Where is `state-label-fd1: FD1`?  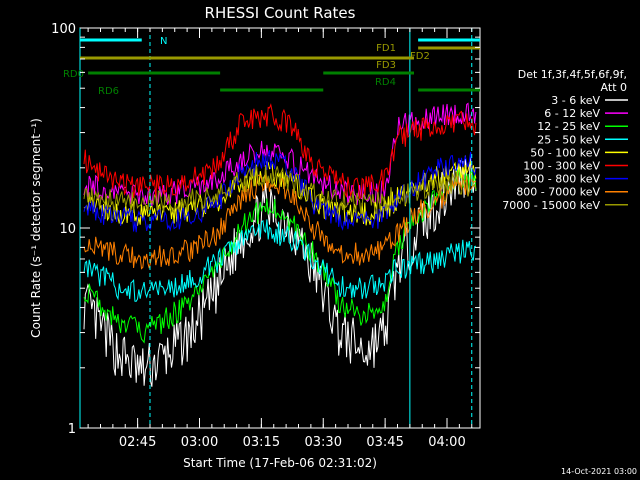
state-label-fd1: FD1 is located at coordinates (386, 48).